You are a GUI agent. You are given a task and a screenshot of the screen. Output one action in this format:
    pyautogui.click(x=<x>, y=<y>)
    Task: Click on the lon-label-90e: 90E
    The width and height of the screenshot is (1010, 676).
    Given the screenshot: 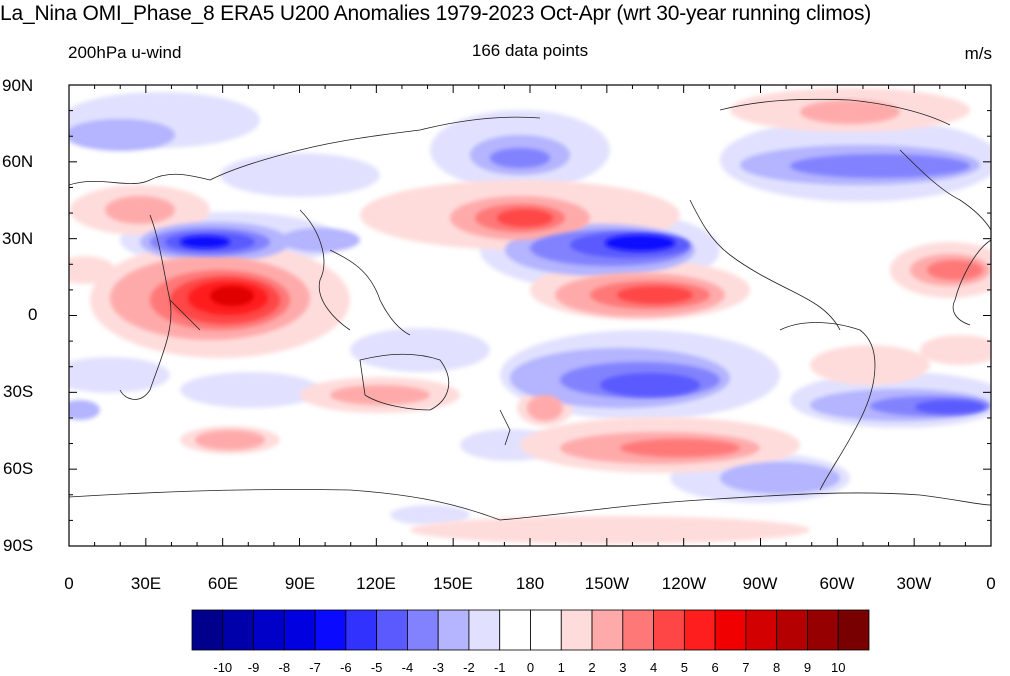 What is the action you would take?
    pyautogui.click(x=300, y=583)
    